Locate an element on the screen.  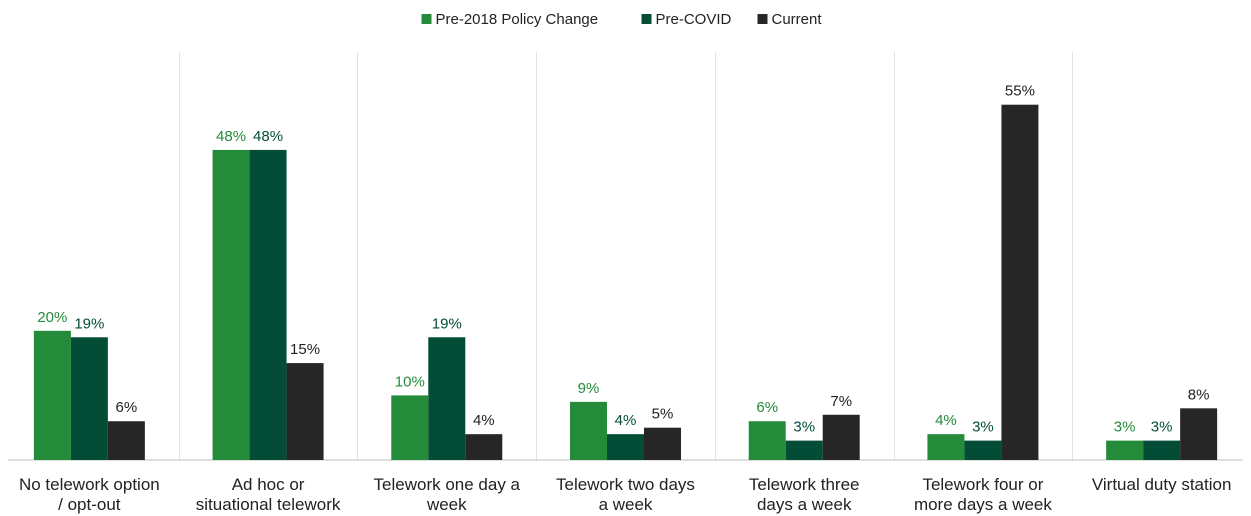
category-label: days a week is located at coordinates (804, 504).